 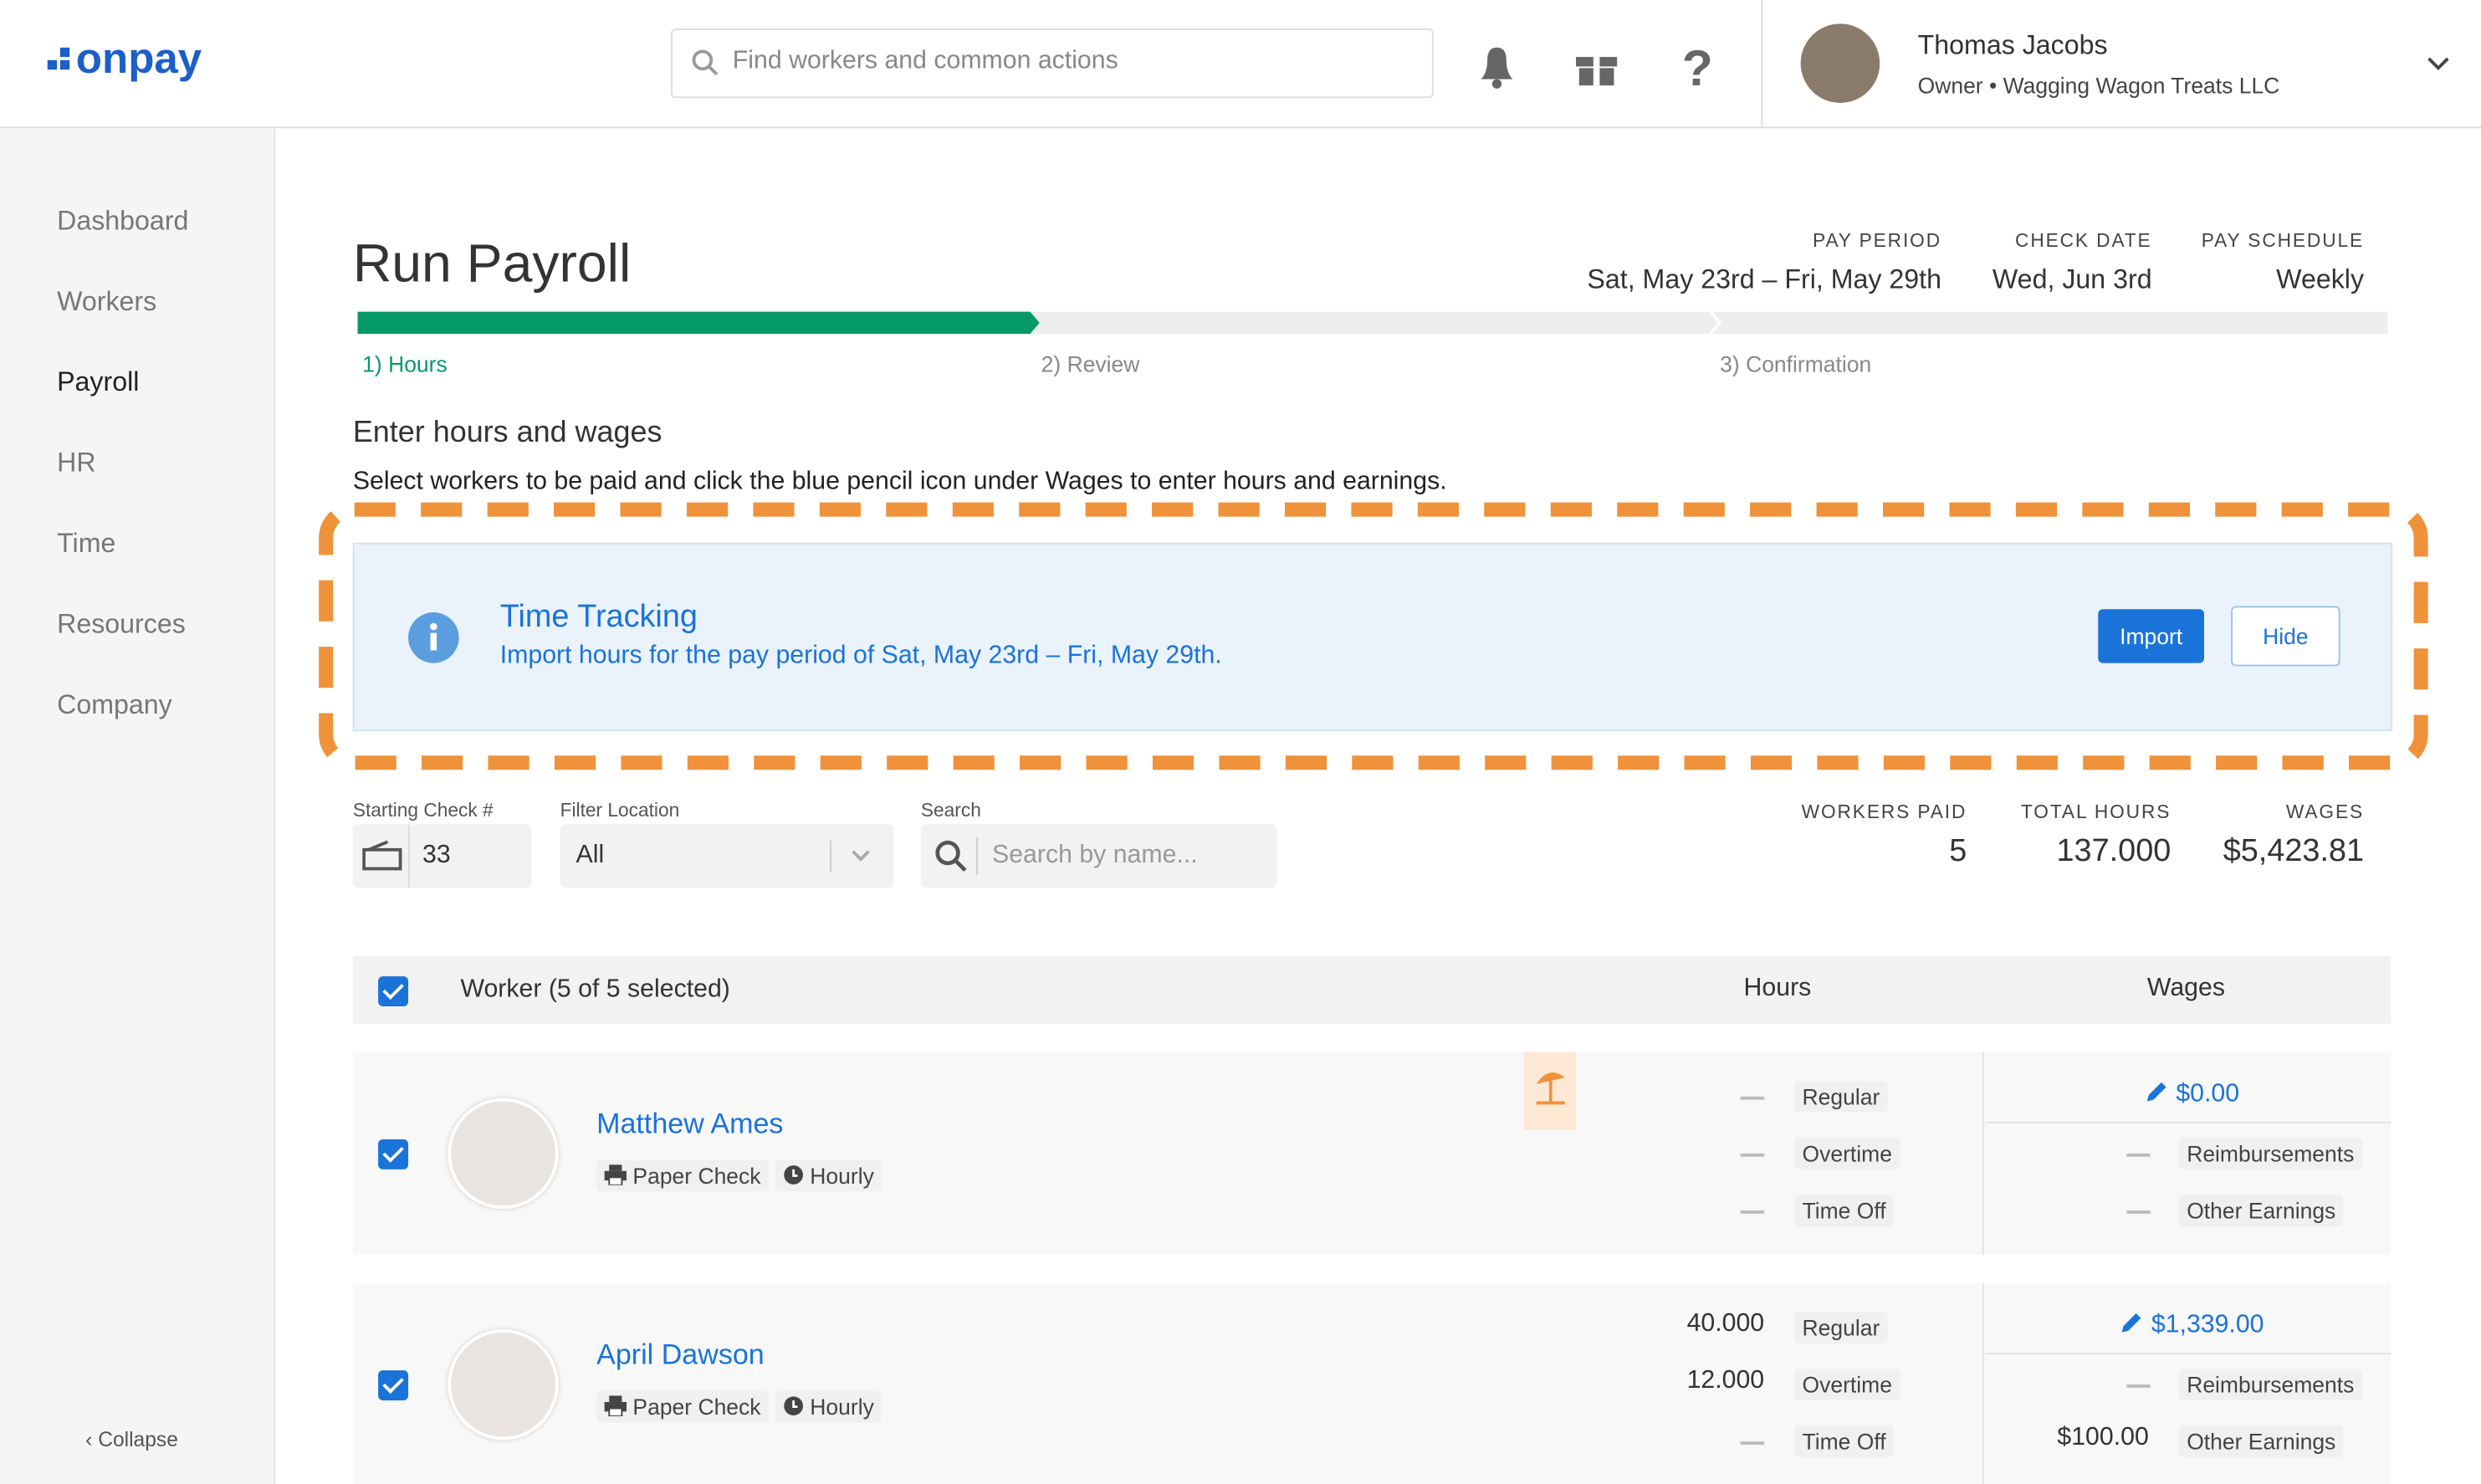 What do you see at coordinates (850, 856) in the screenshot?
I see `select-caret` at bounding box center [850, 856].